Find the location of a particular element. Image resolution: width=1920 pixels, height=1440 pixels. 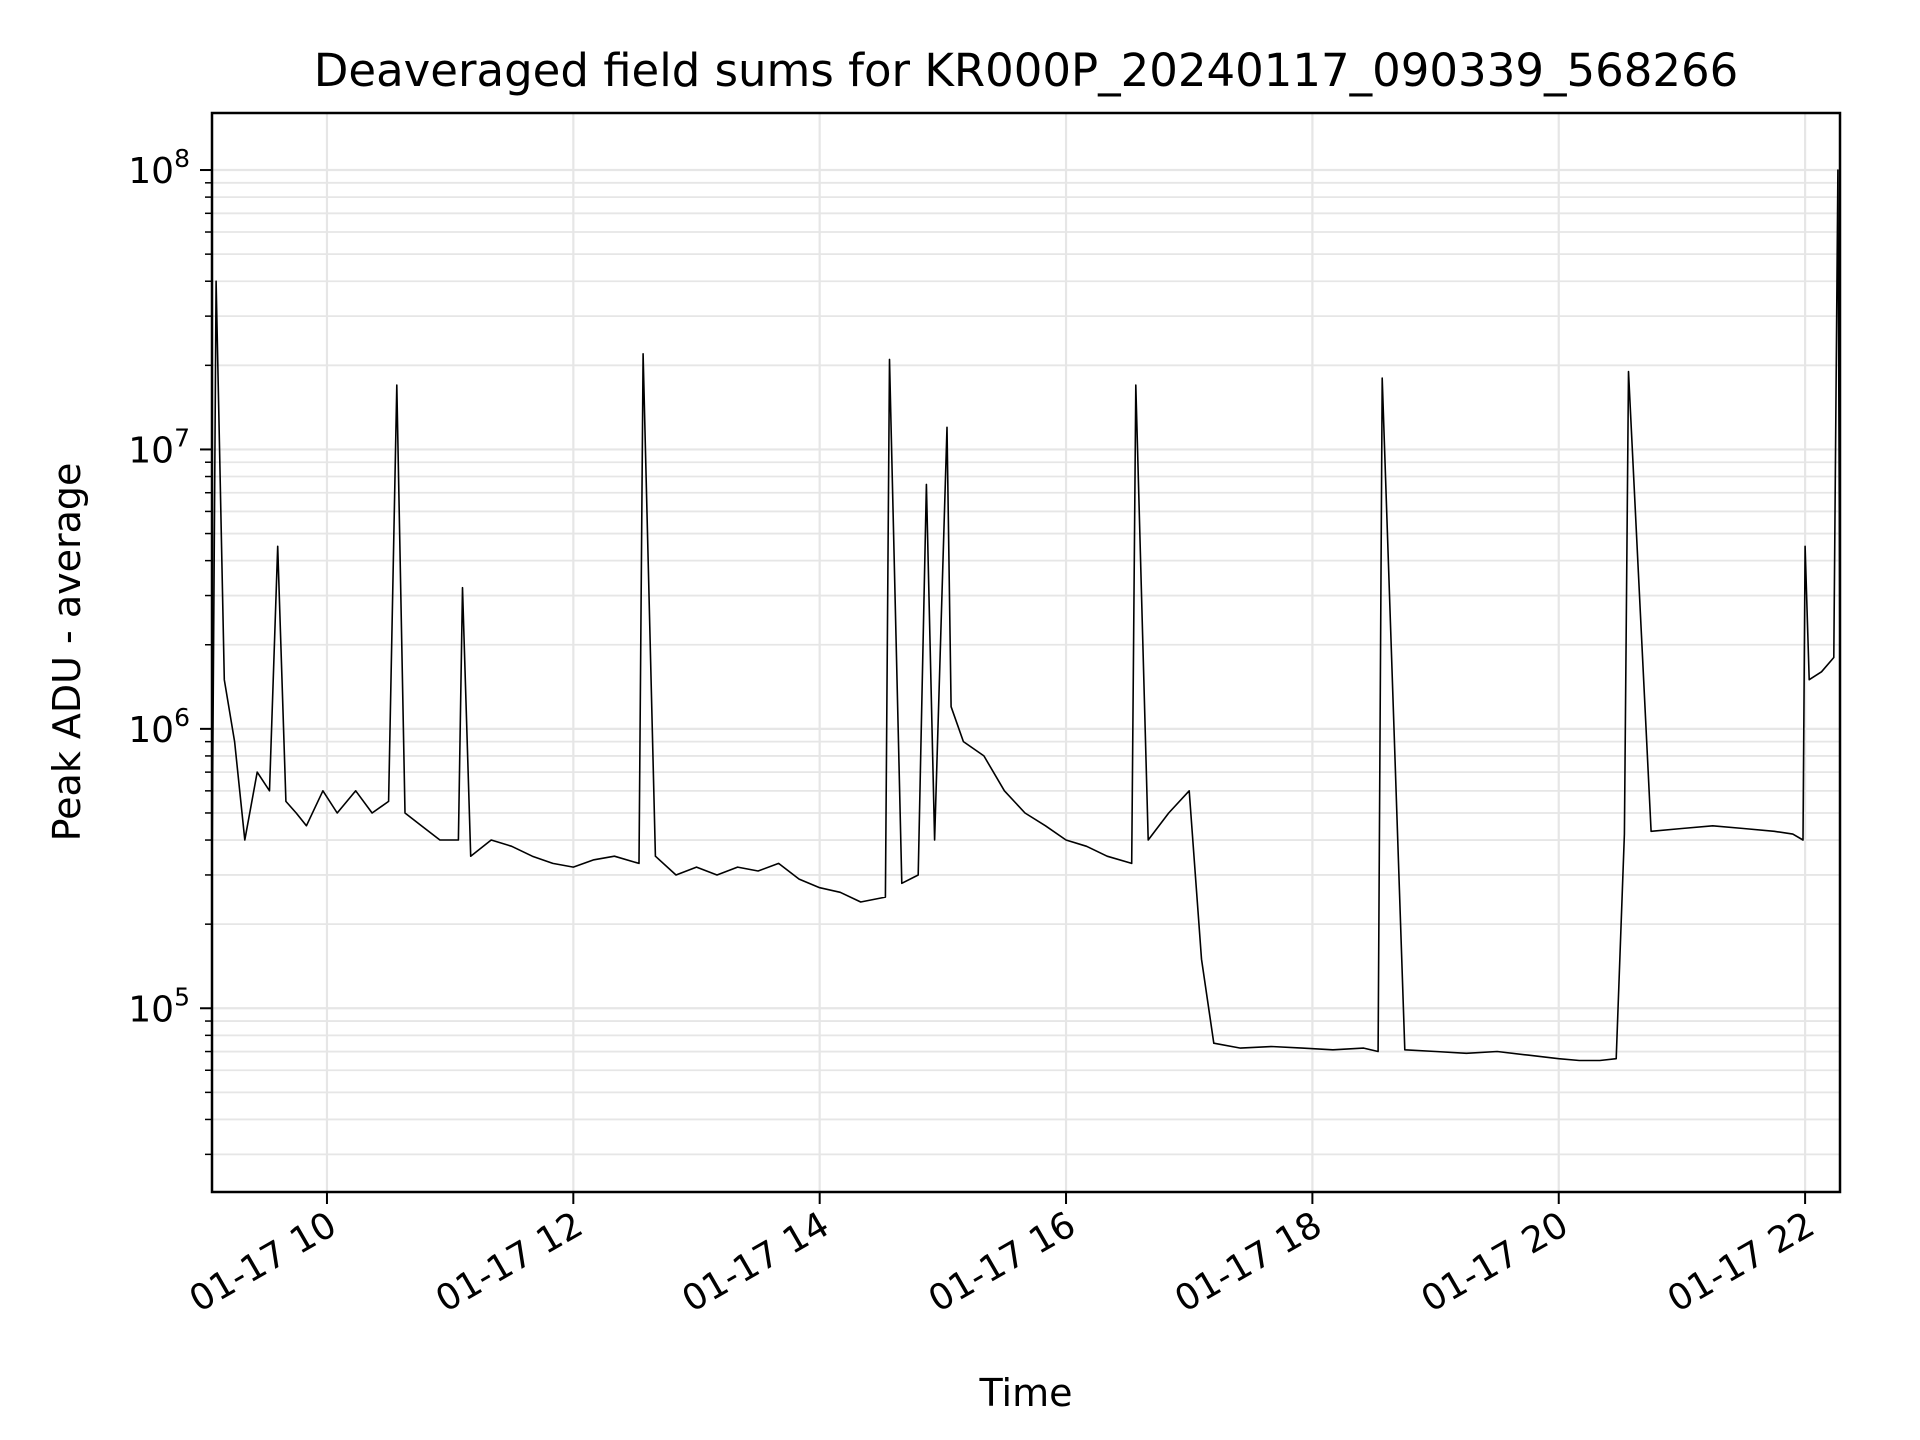

y-tick-label: 10⁵ is located at coordinates (159, 1006).